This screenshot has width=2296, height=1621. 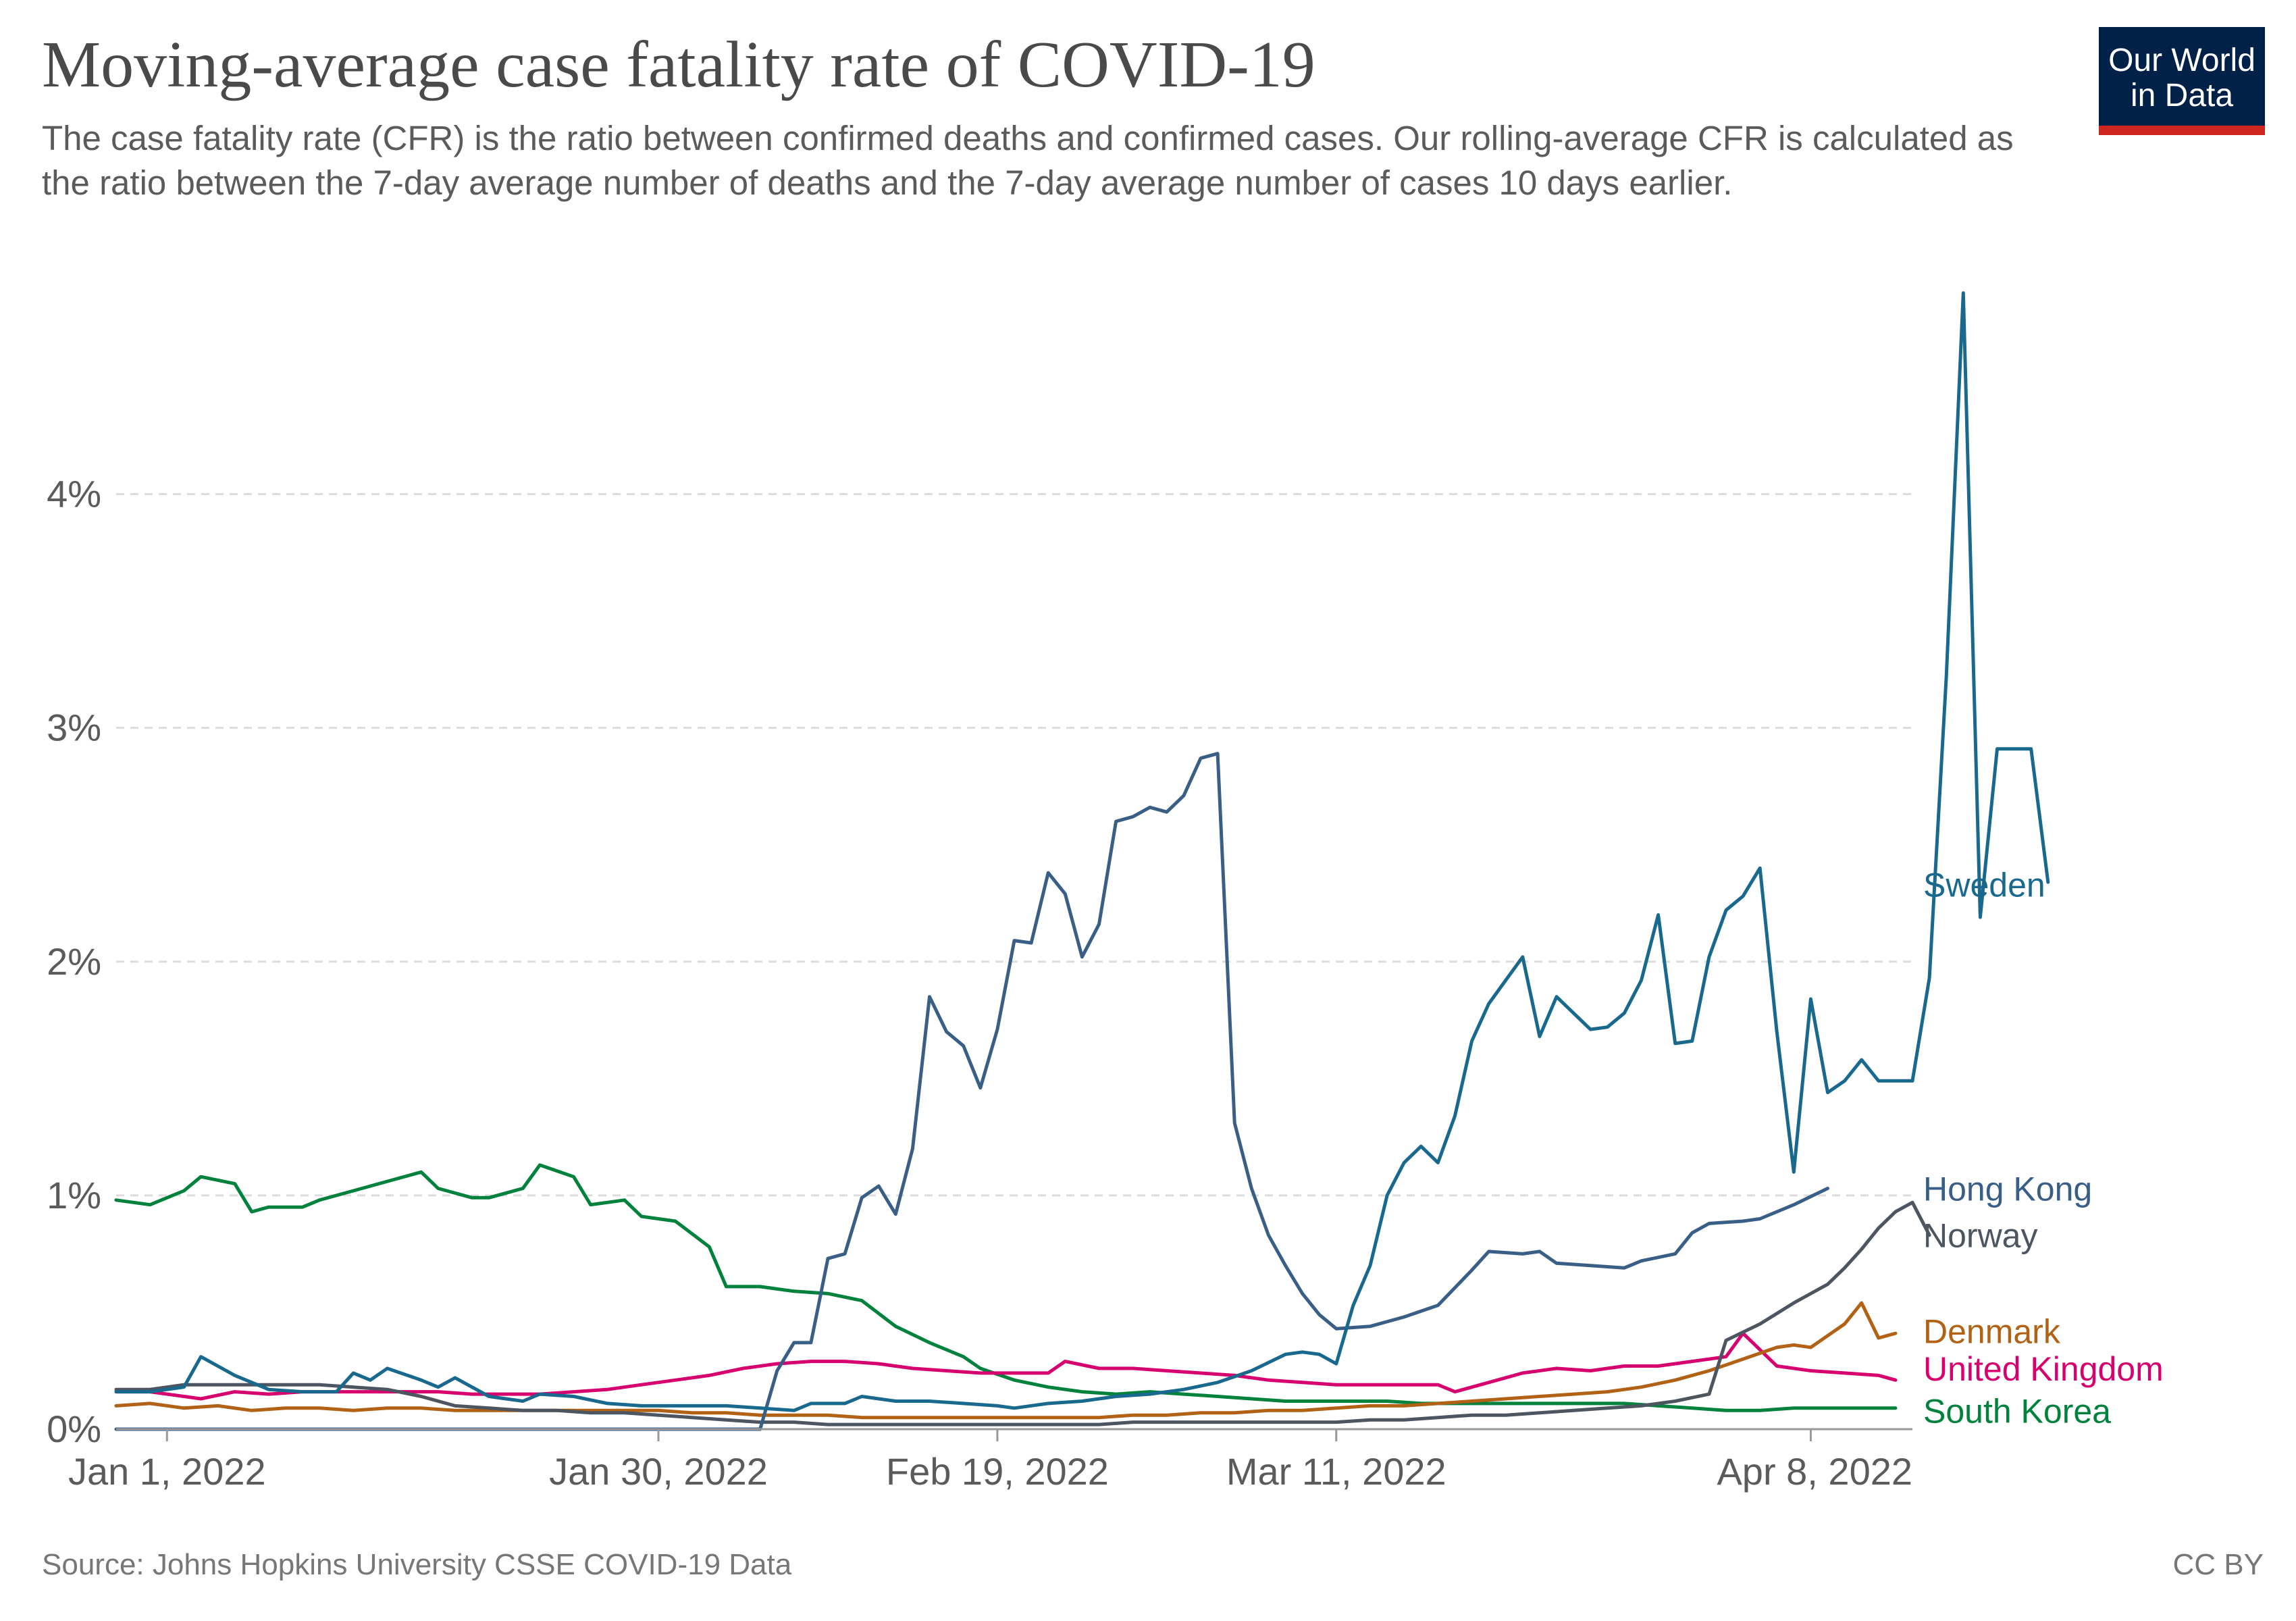 I want to click on series-label-sweden: Sweden, so click(x=1984, y=885).